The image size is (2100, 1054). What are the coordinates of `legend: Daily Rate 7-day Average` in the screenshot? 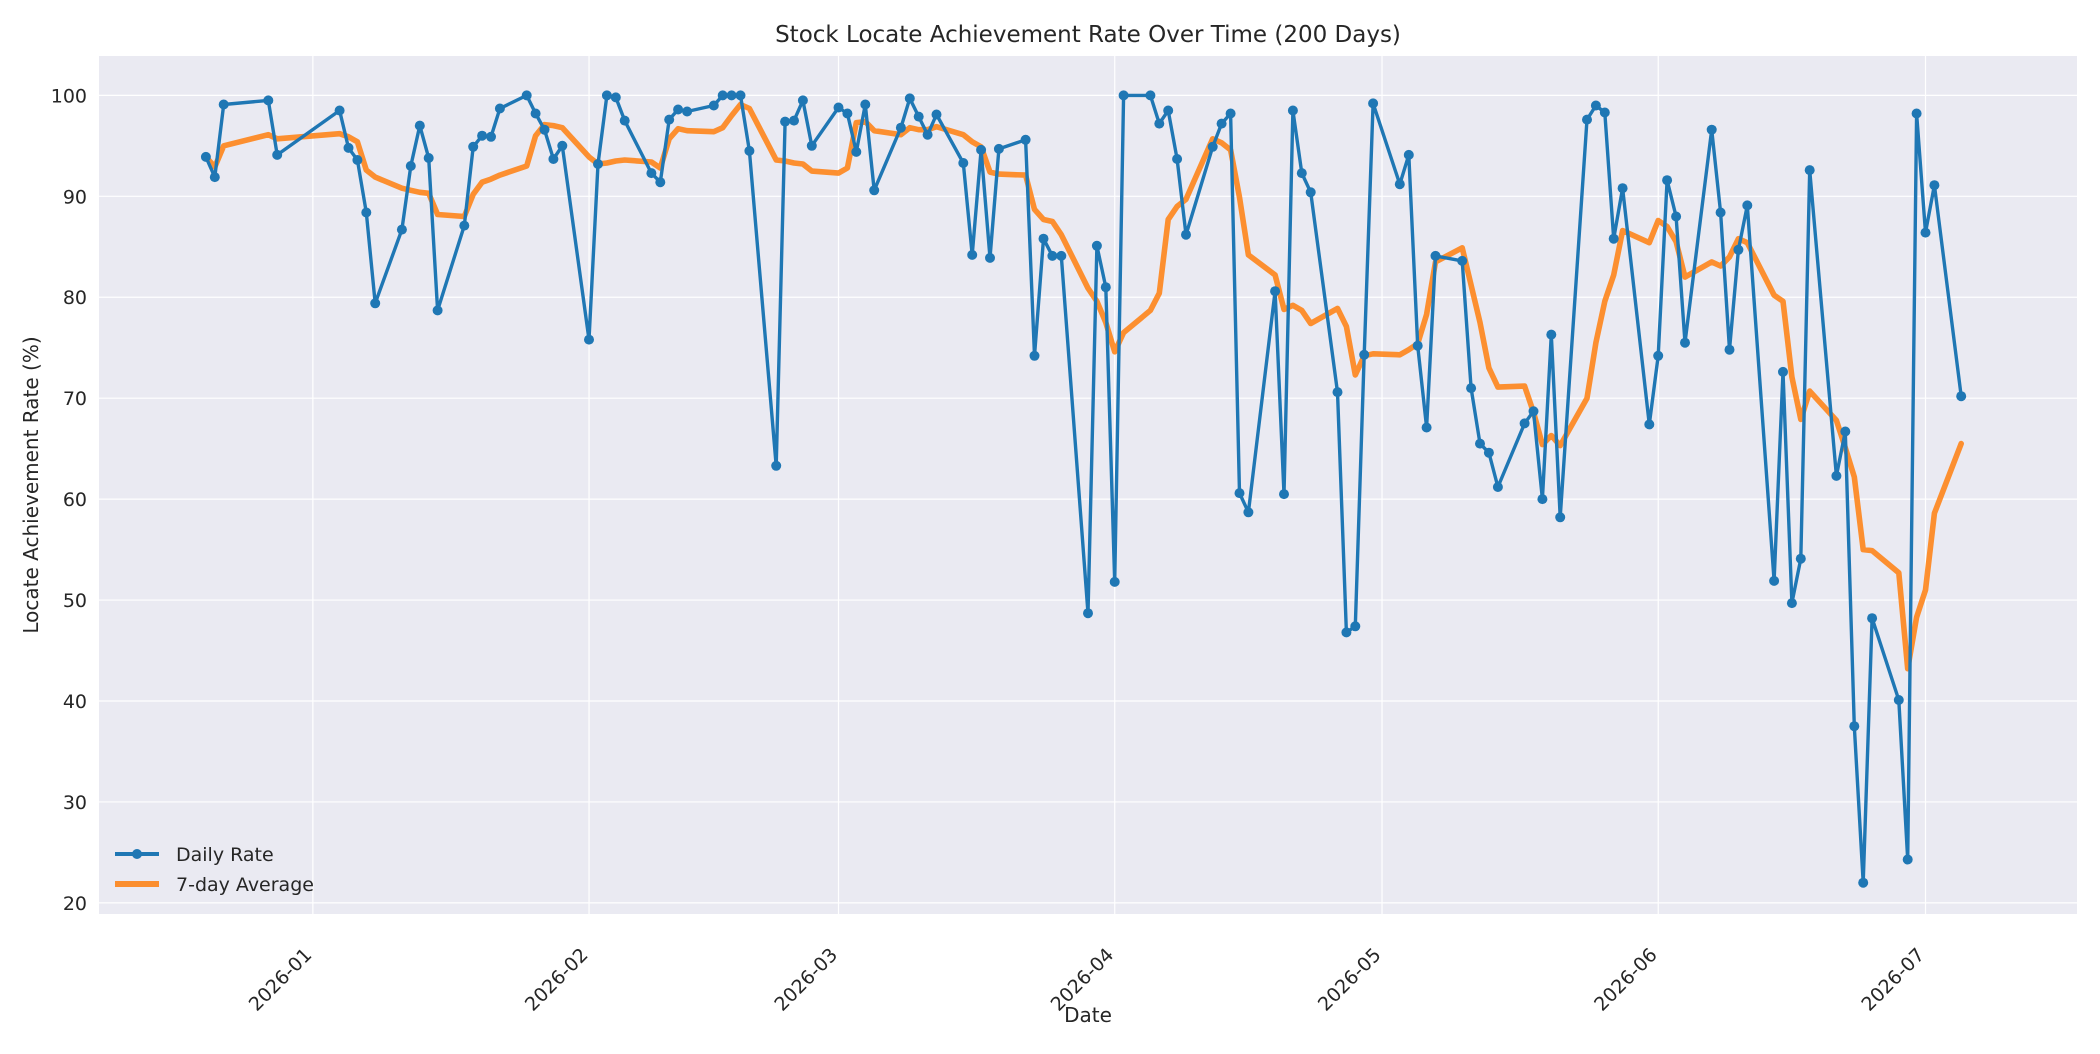 It's located at (214, 870).